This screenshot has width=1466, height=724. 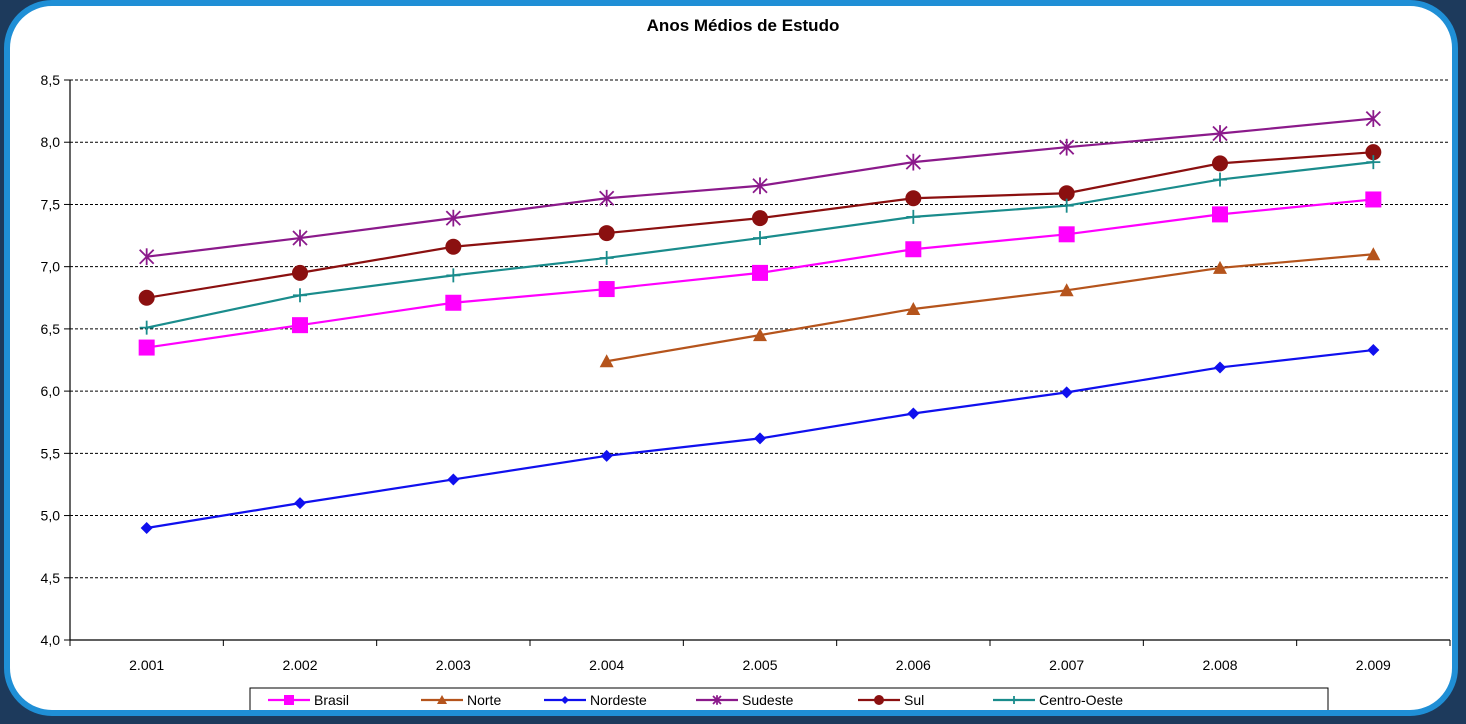 What do you see at coordinates (51, 640) in the screenshot?
I see `y-tick-label: 4,0` at bounding box center [51, 640].